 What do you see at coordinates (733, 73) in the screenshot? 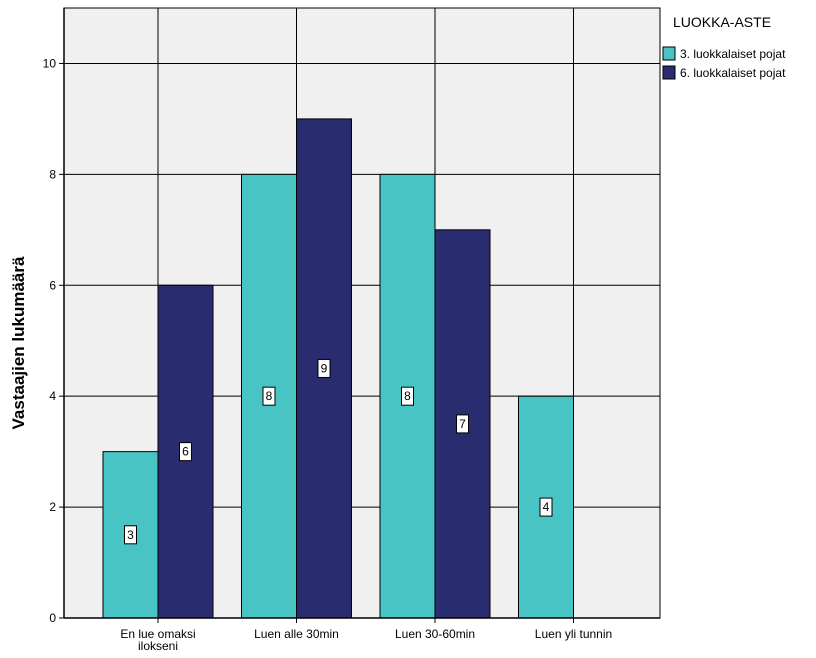
I see `legend-entry: 6. luokkalaiset pojat` at bounding box center [733, 73].